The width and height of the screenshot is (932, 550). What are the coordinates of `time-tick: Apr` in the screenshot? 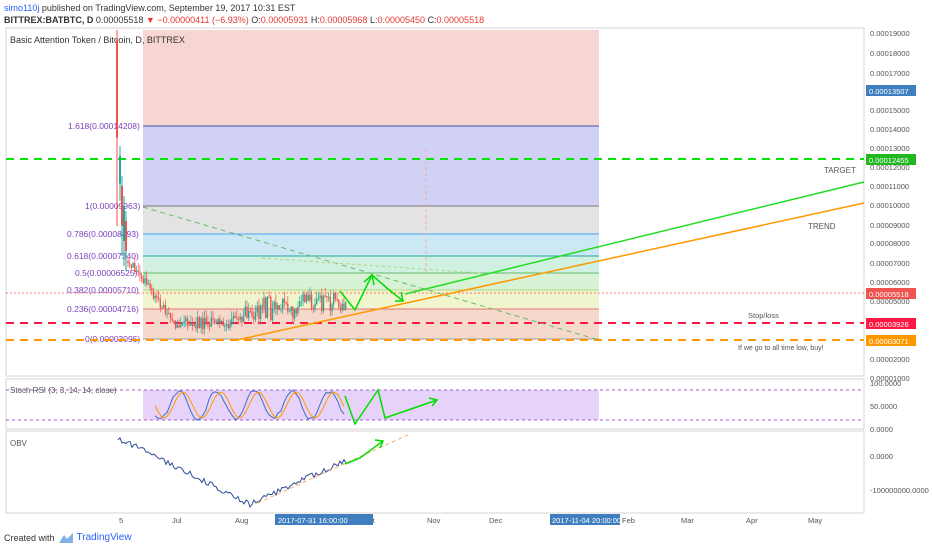 It's located at (752, 520).